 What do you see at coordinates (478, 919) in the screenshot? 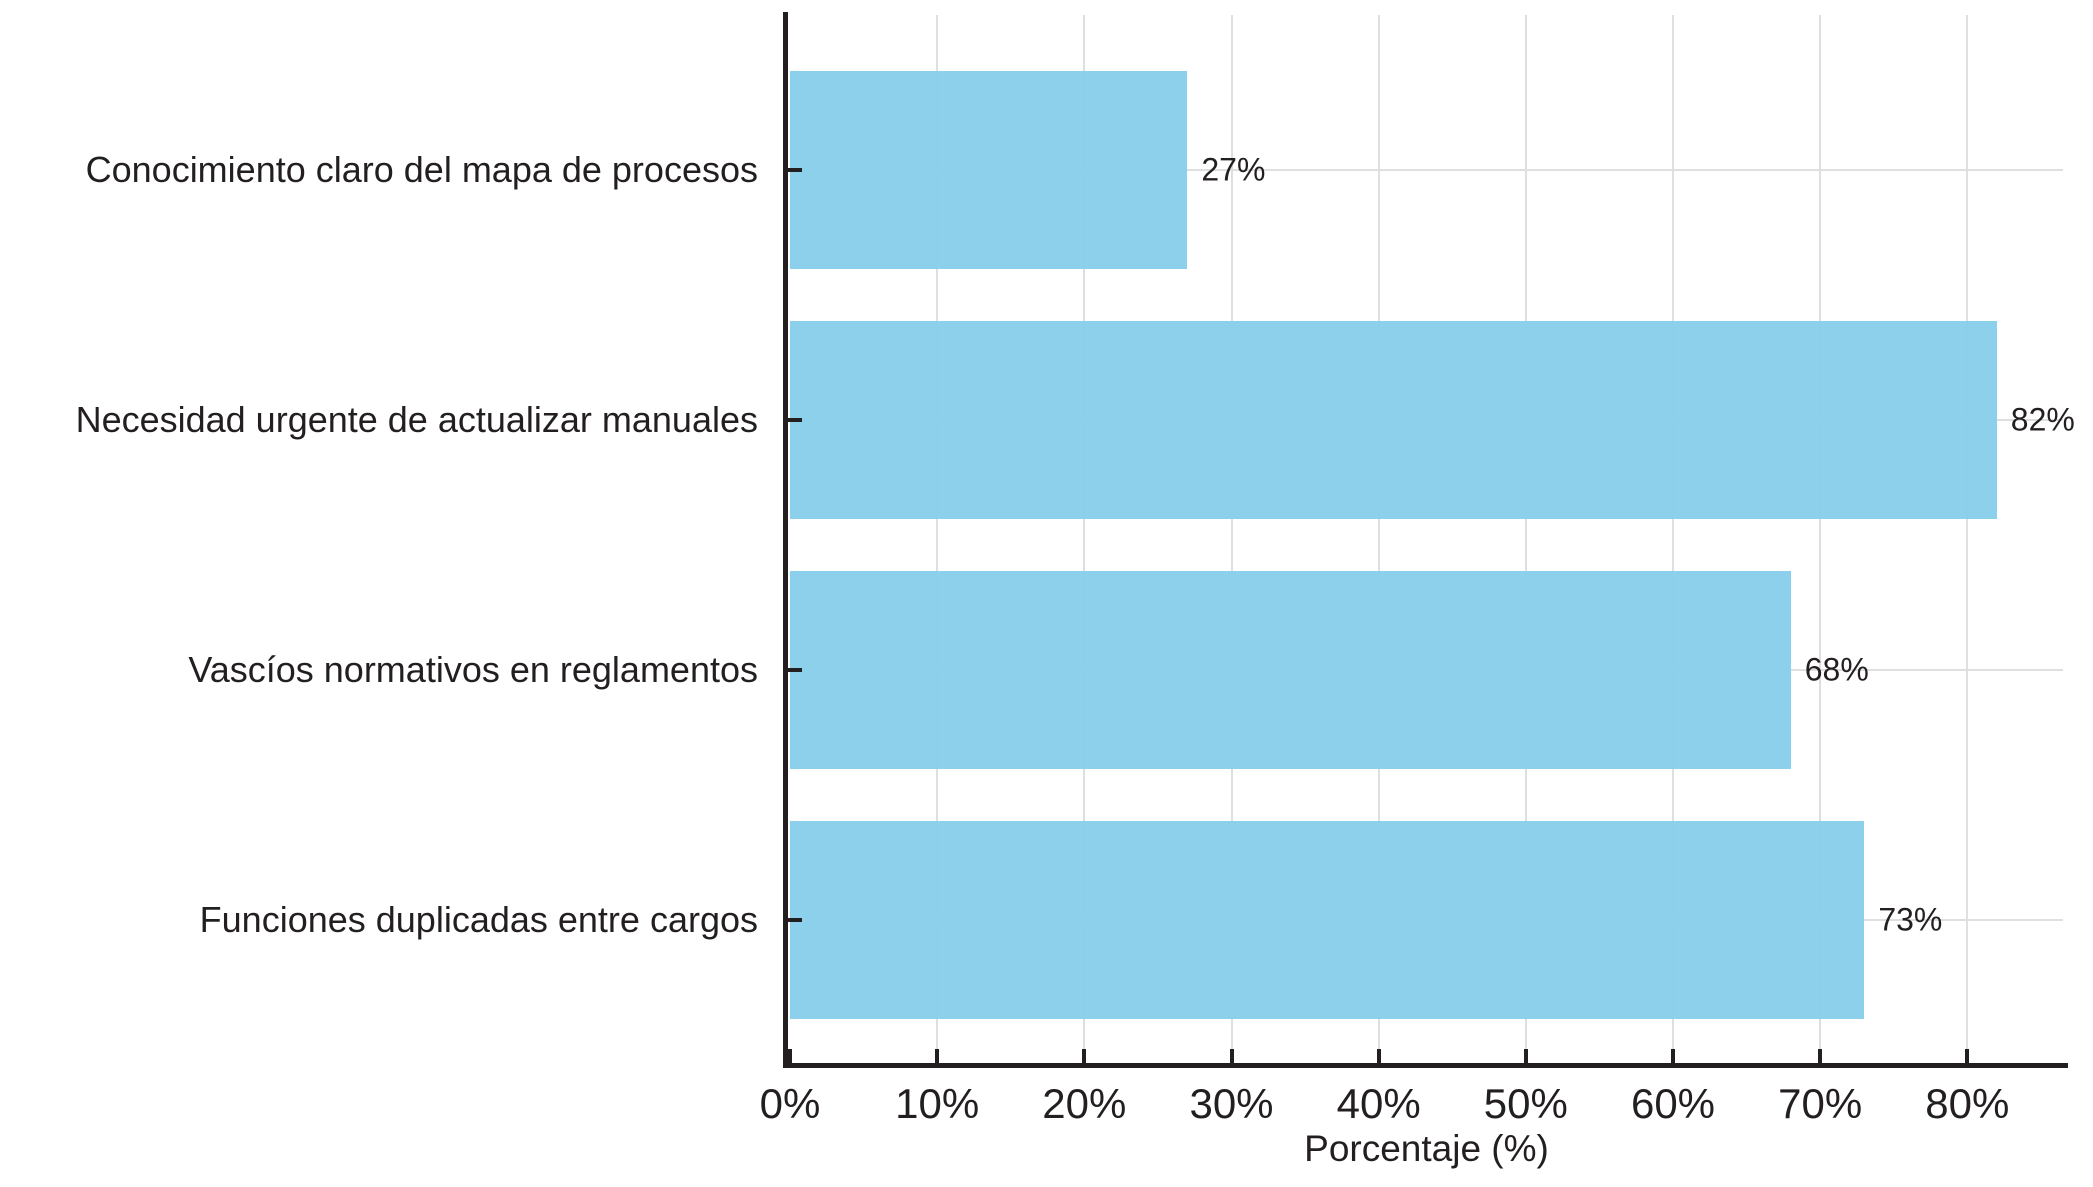
I see `category-label-4: Funciones duplicadas entre cargos` at bounding box center [478, 919].